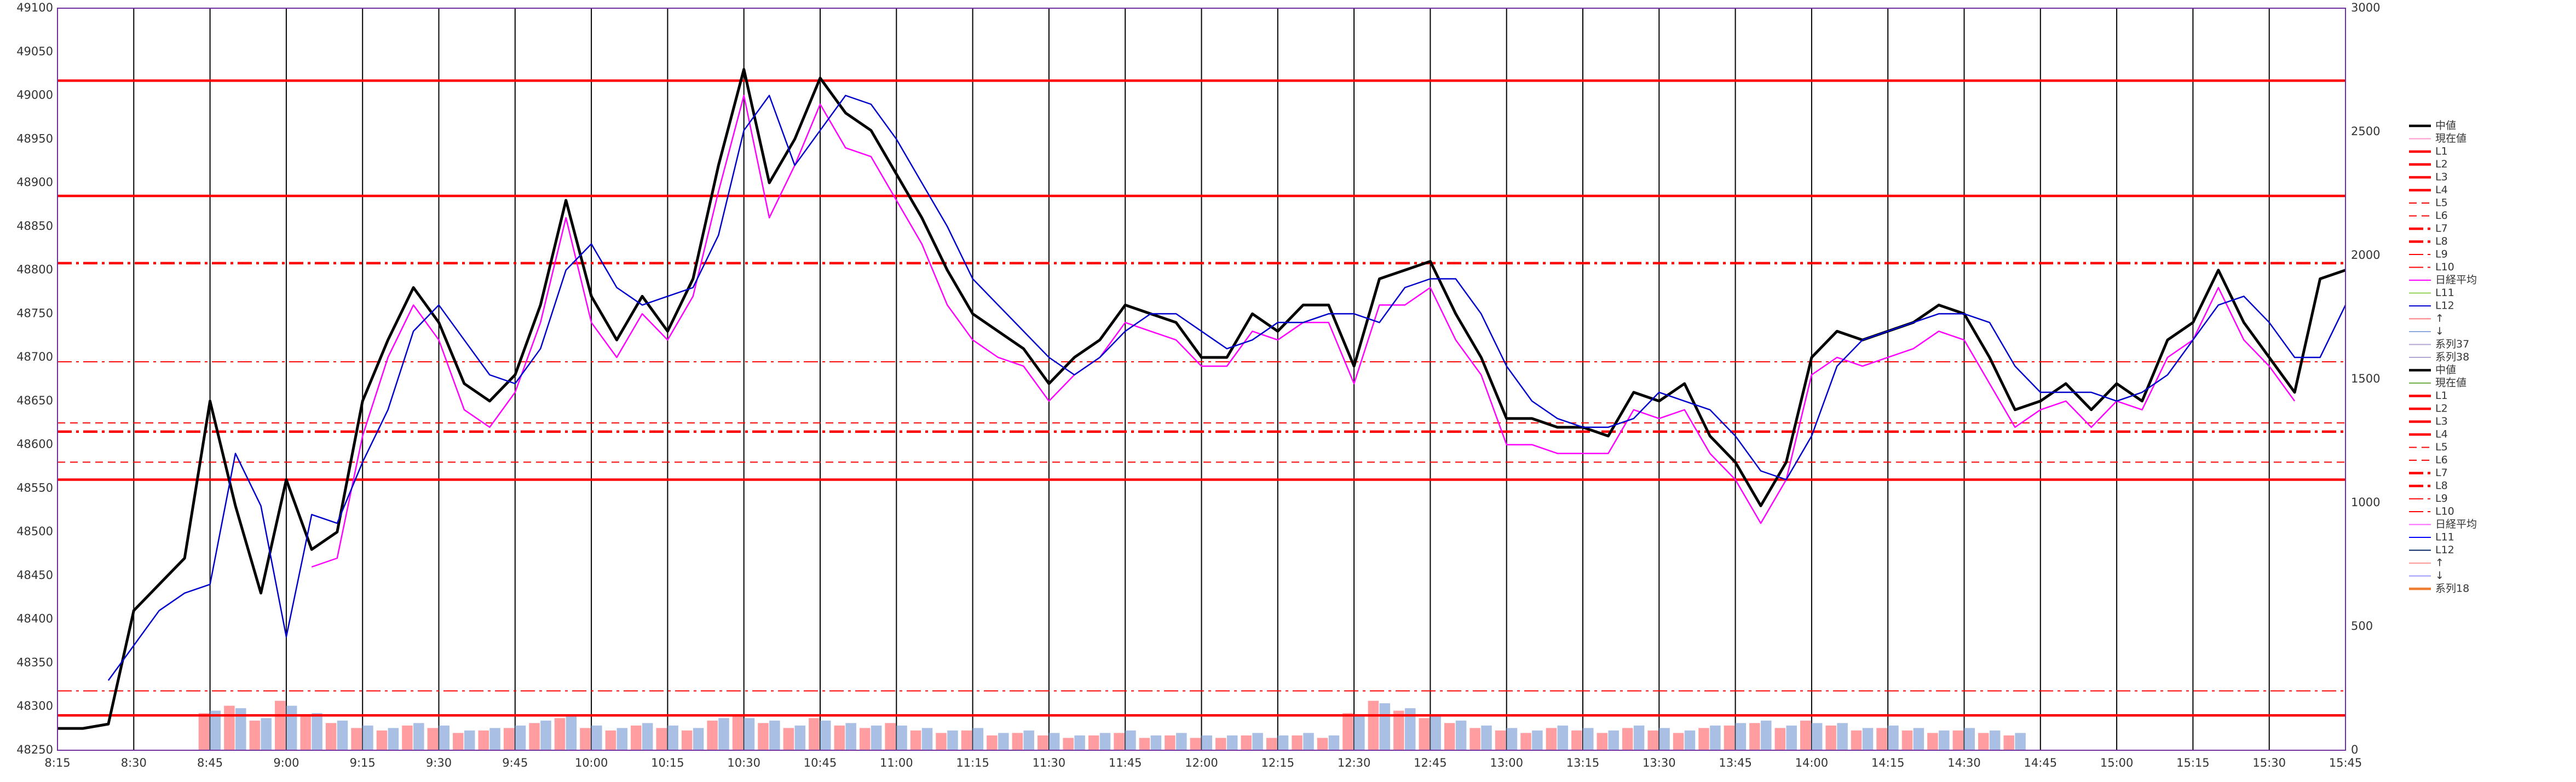 Image resolution: width=2576 pixels, height=782 pixels. Describe the element at coordinates (210, 762) in the screenshot. I see `x-tick-label: 8:45` at that location.